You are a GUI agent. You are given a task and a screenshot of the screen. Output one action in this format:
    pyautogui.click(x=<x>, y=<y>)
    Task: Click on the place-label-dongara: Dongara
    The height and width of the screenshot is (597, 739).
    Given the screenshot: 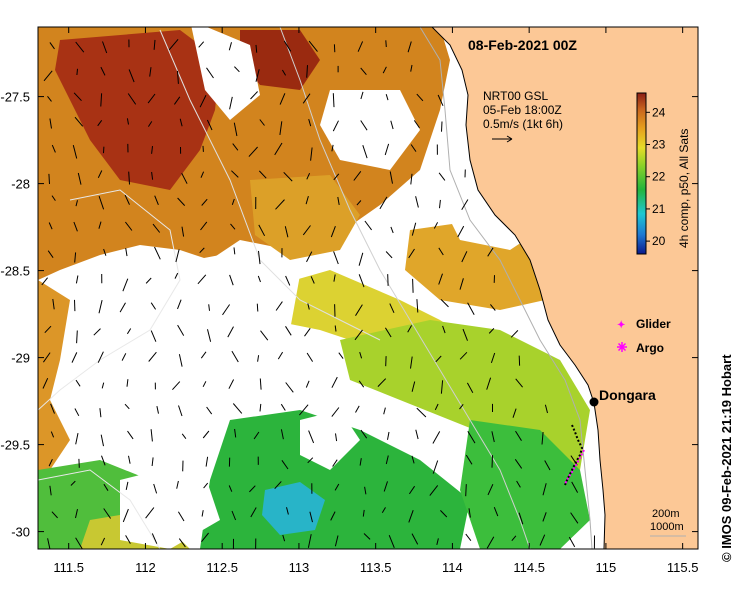 What is the action you would take?
    pyautogui.click(x=627, y=395)
    